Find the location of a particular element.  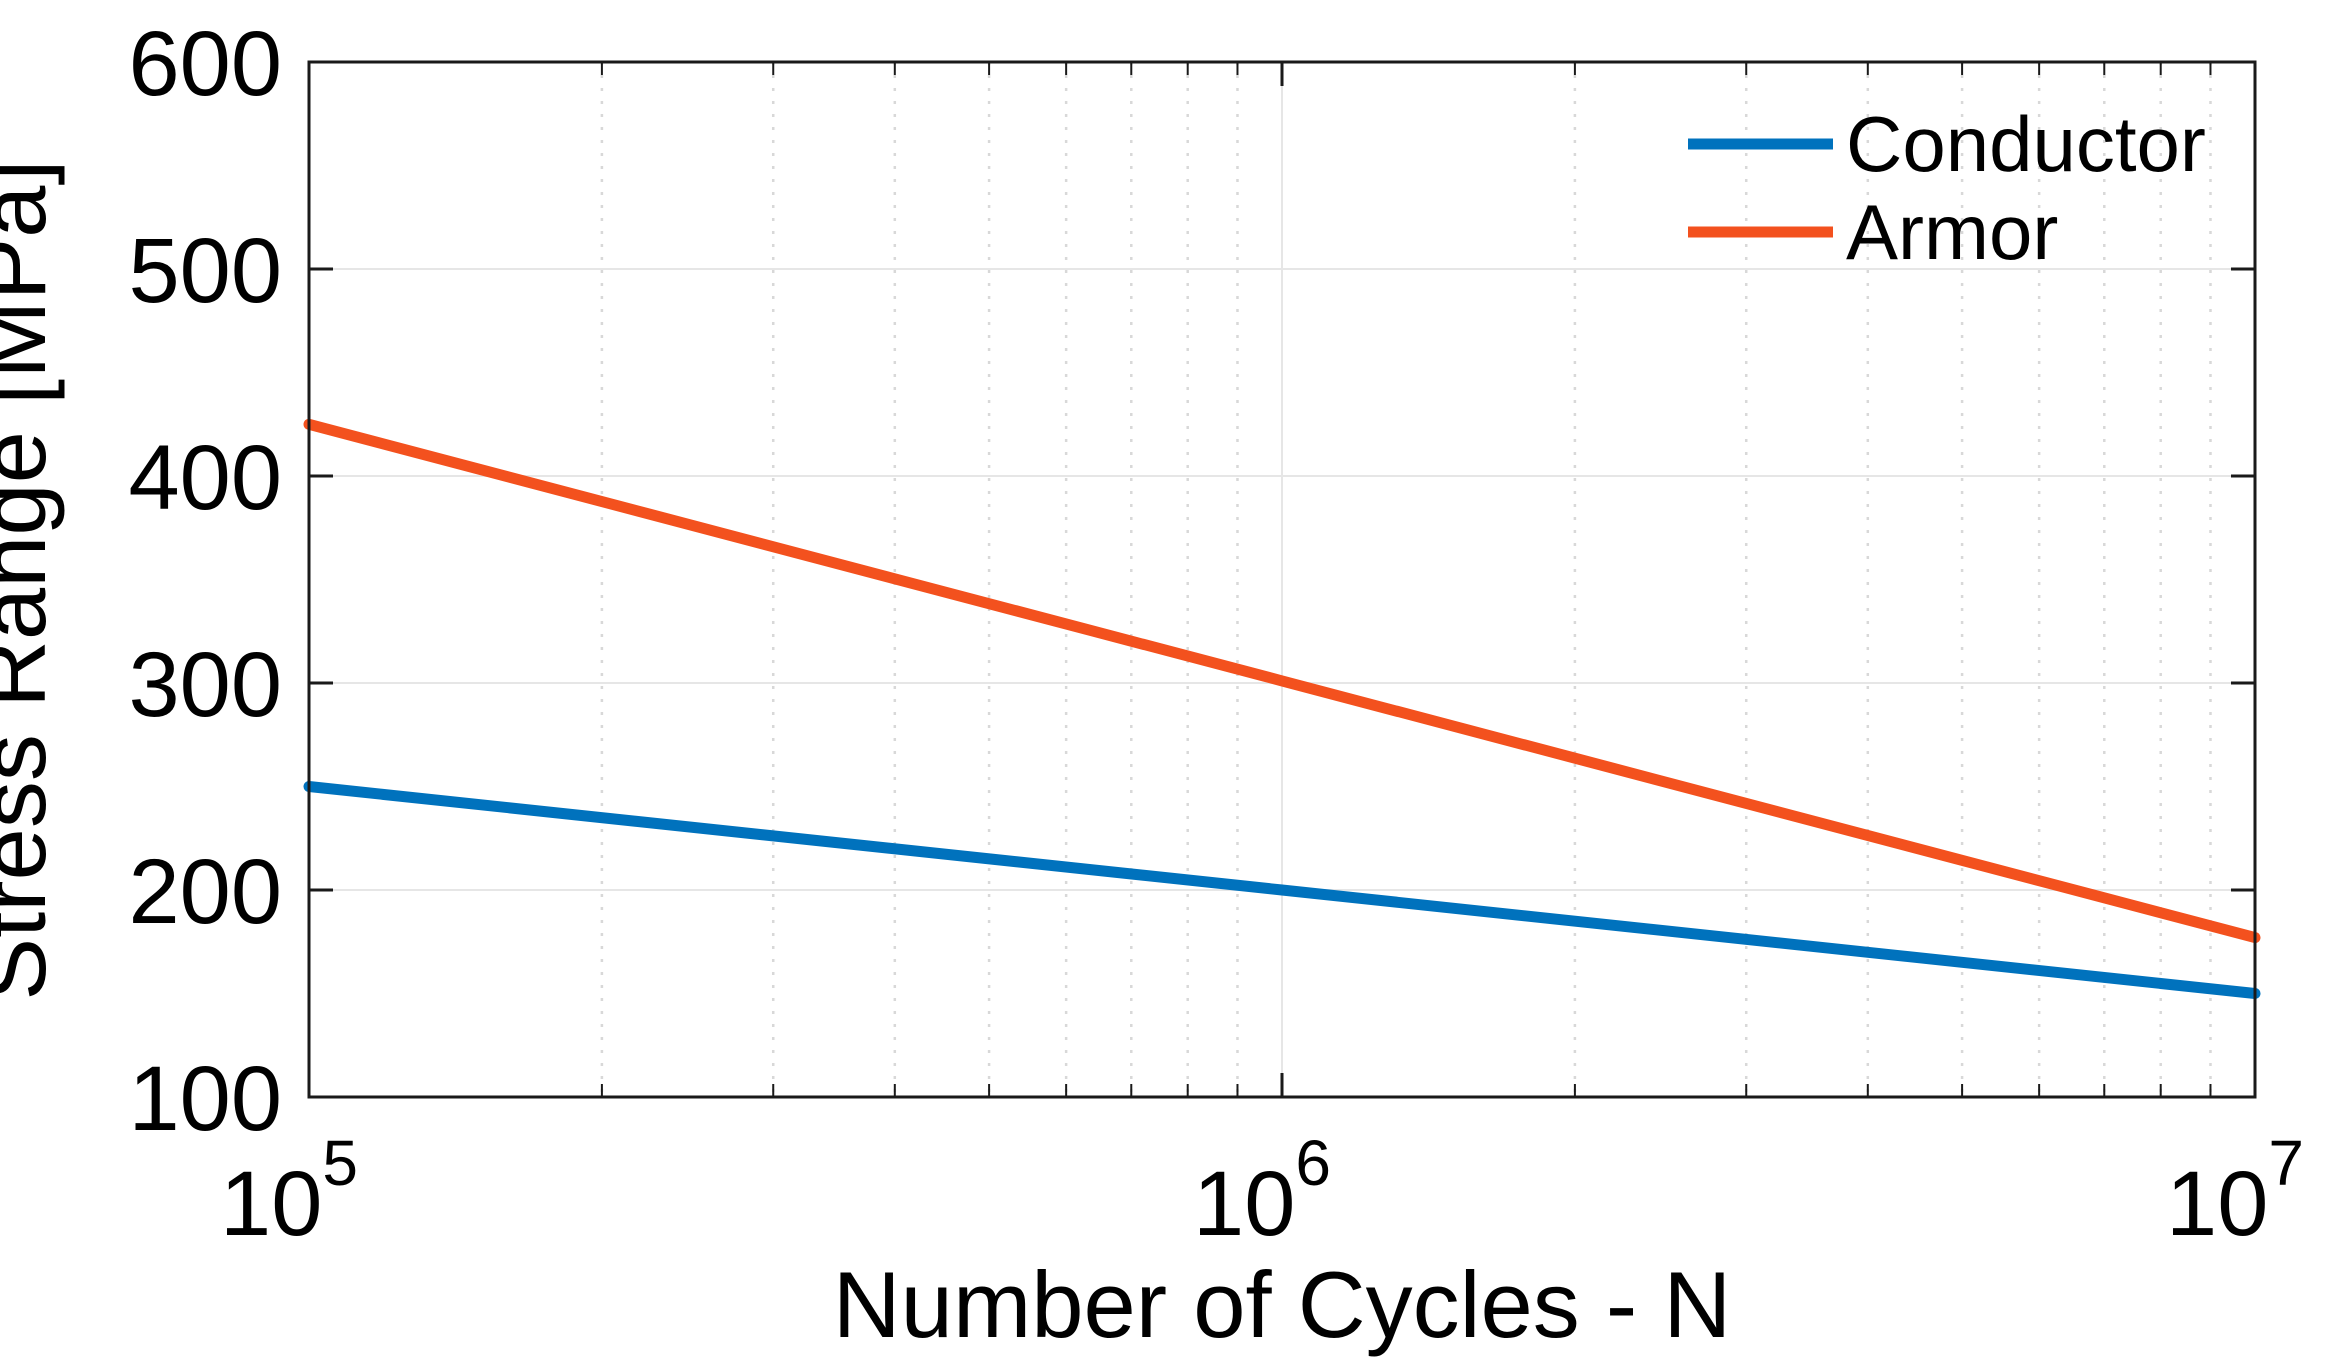

y-tick-label: 400 is located at coordinates (206, 478).